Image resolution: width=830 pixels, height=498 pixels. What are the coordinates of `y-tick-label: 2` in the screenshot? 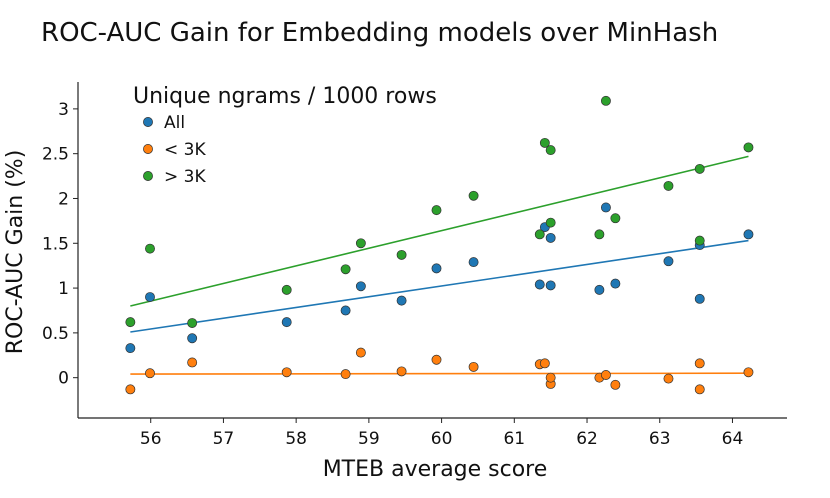 It's located at (63, 199).